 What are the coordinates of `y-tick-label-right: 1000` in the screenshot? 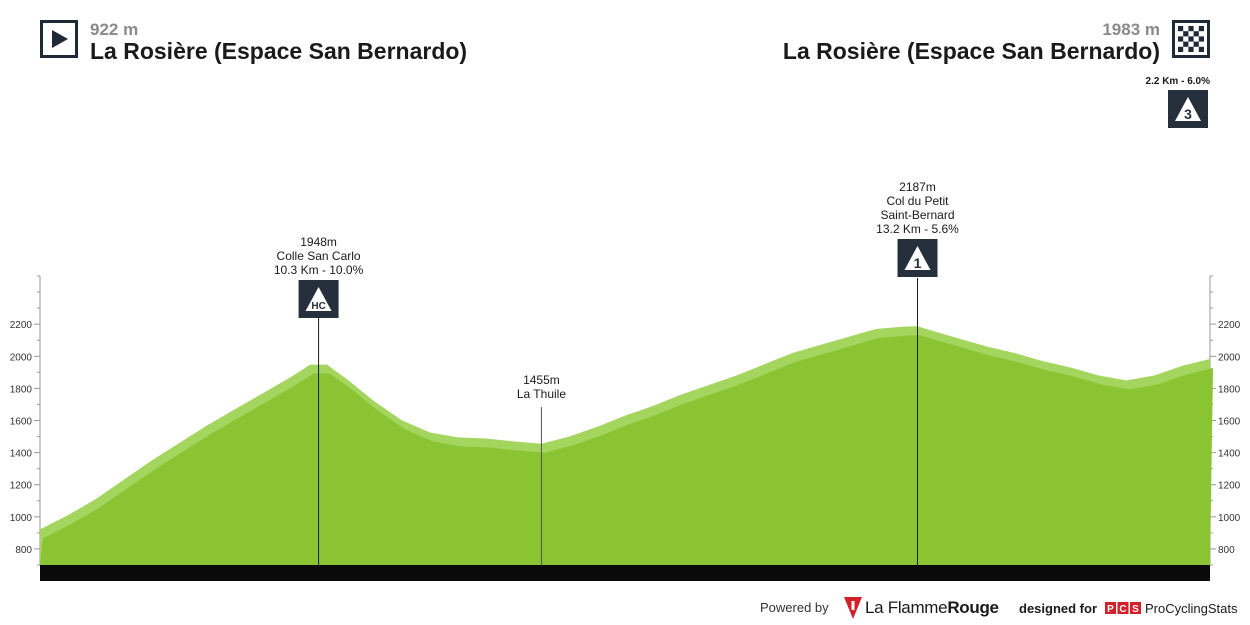 It's located at (1229, 518).